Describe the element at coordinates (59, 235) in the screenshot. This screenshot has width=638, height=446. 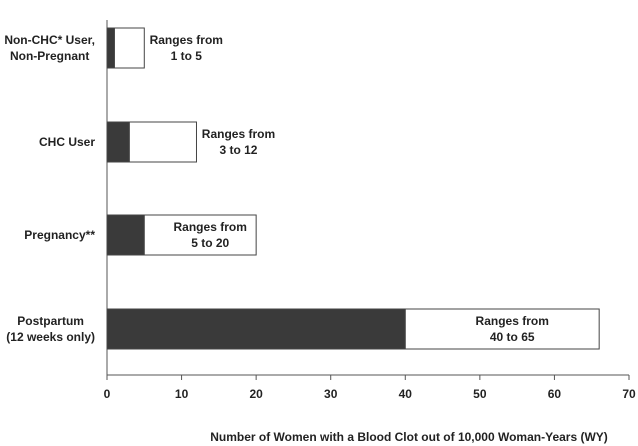
I see `category-label: Pregnancy**` at that location.